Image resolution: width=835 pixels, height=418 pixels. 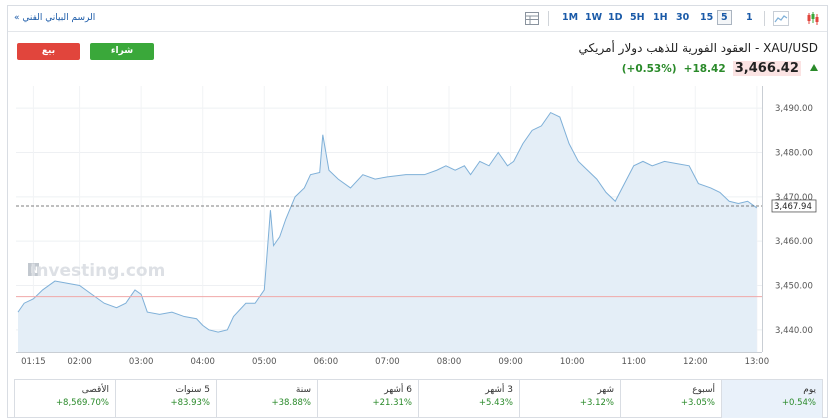 What do you see at coordinates (326, 362) in the screenshot?
I see `x-tick-label: 06:00` at bounding box center [326, 362].